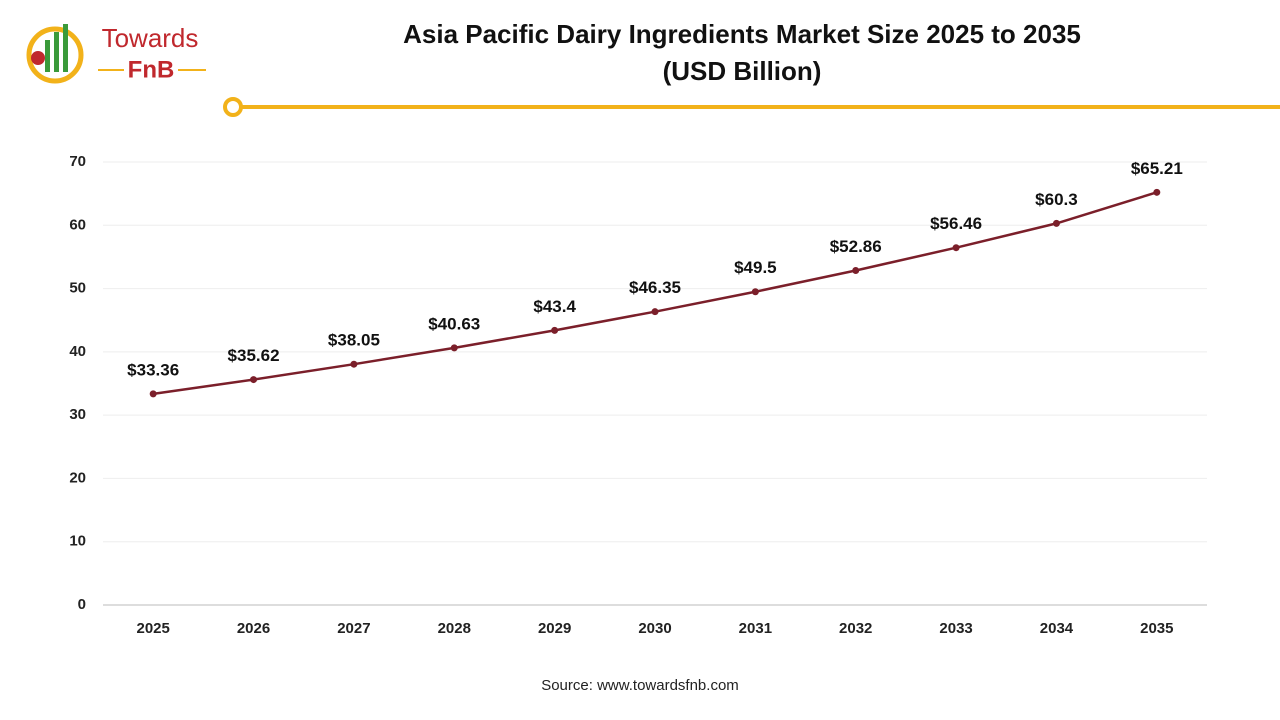 The image size is (1280, 720). I want to click on y-tick-label: 40, so click(77, 351).